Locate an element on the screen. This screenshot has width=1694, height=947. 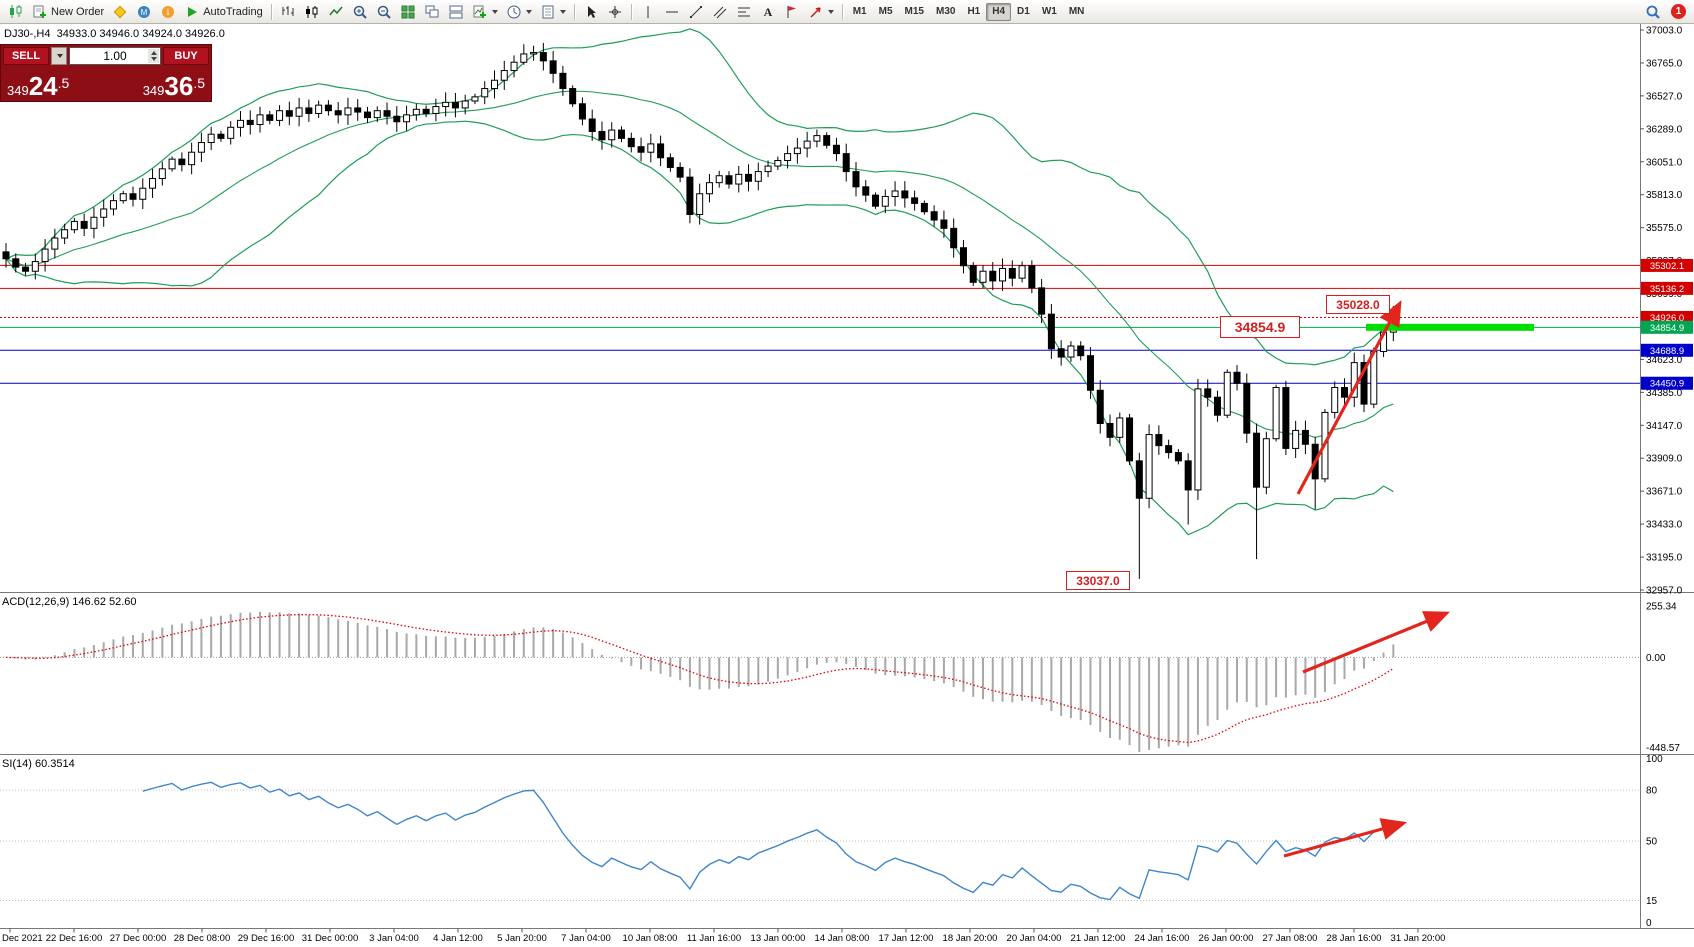
macd-signal-line is located at coordinates (699, 679).